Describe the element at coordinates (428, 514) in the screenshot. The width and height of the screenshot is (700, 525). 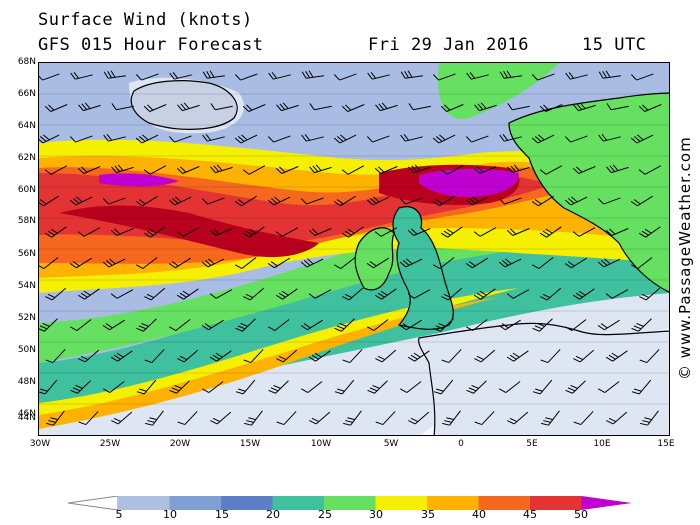
I see `colorbar-label: 35` at that location.